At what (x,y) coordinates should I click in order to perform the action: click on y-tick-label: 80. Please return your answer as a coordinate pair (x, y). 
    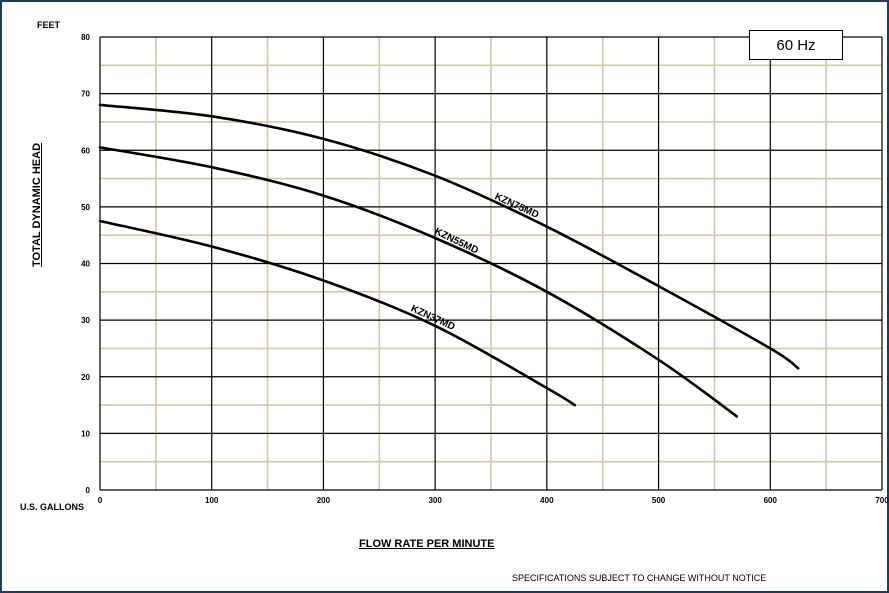
    Looking at the image, I should click on (85, 37).